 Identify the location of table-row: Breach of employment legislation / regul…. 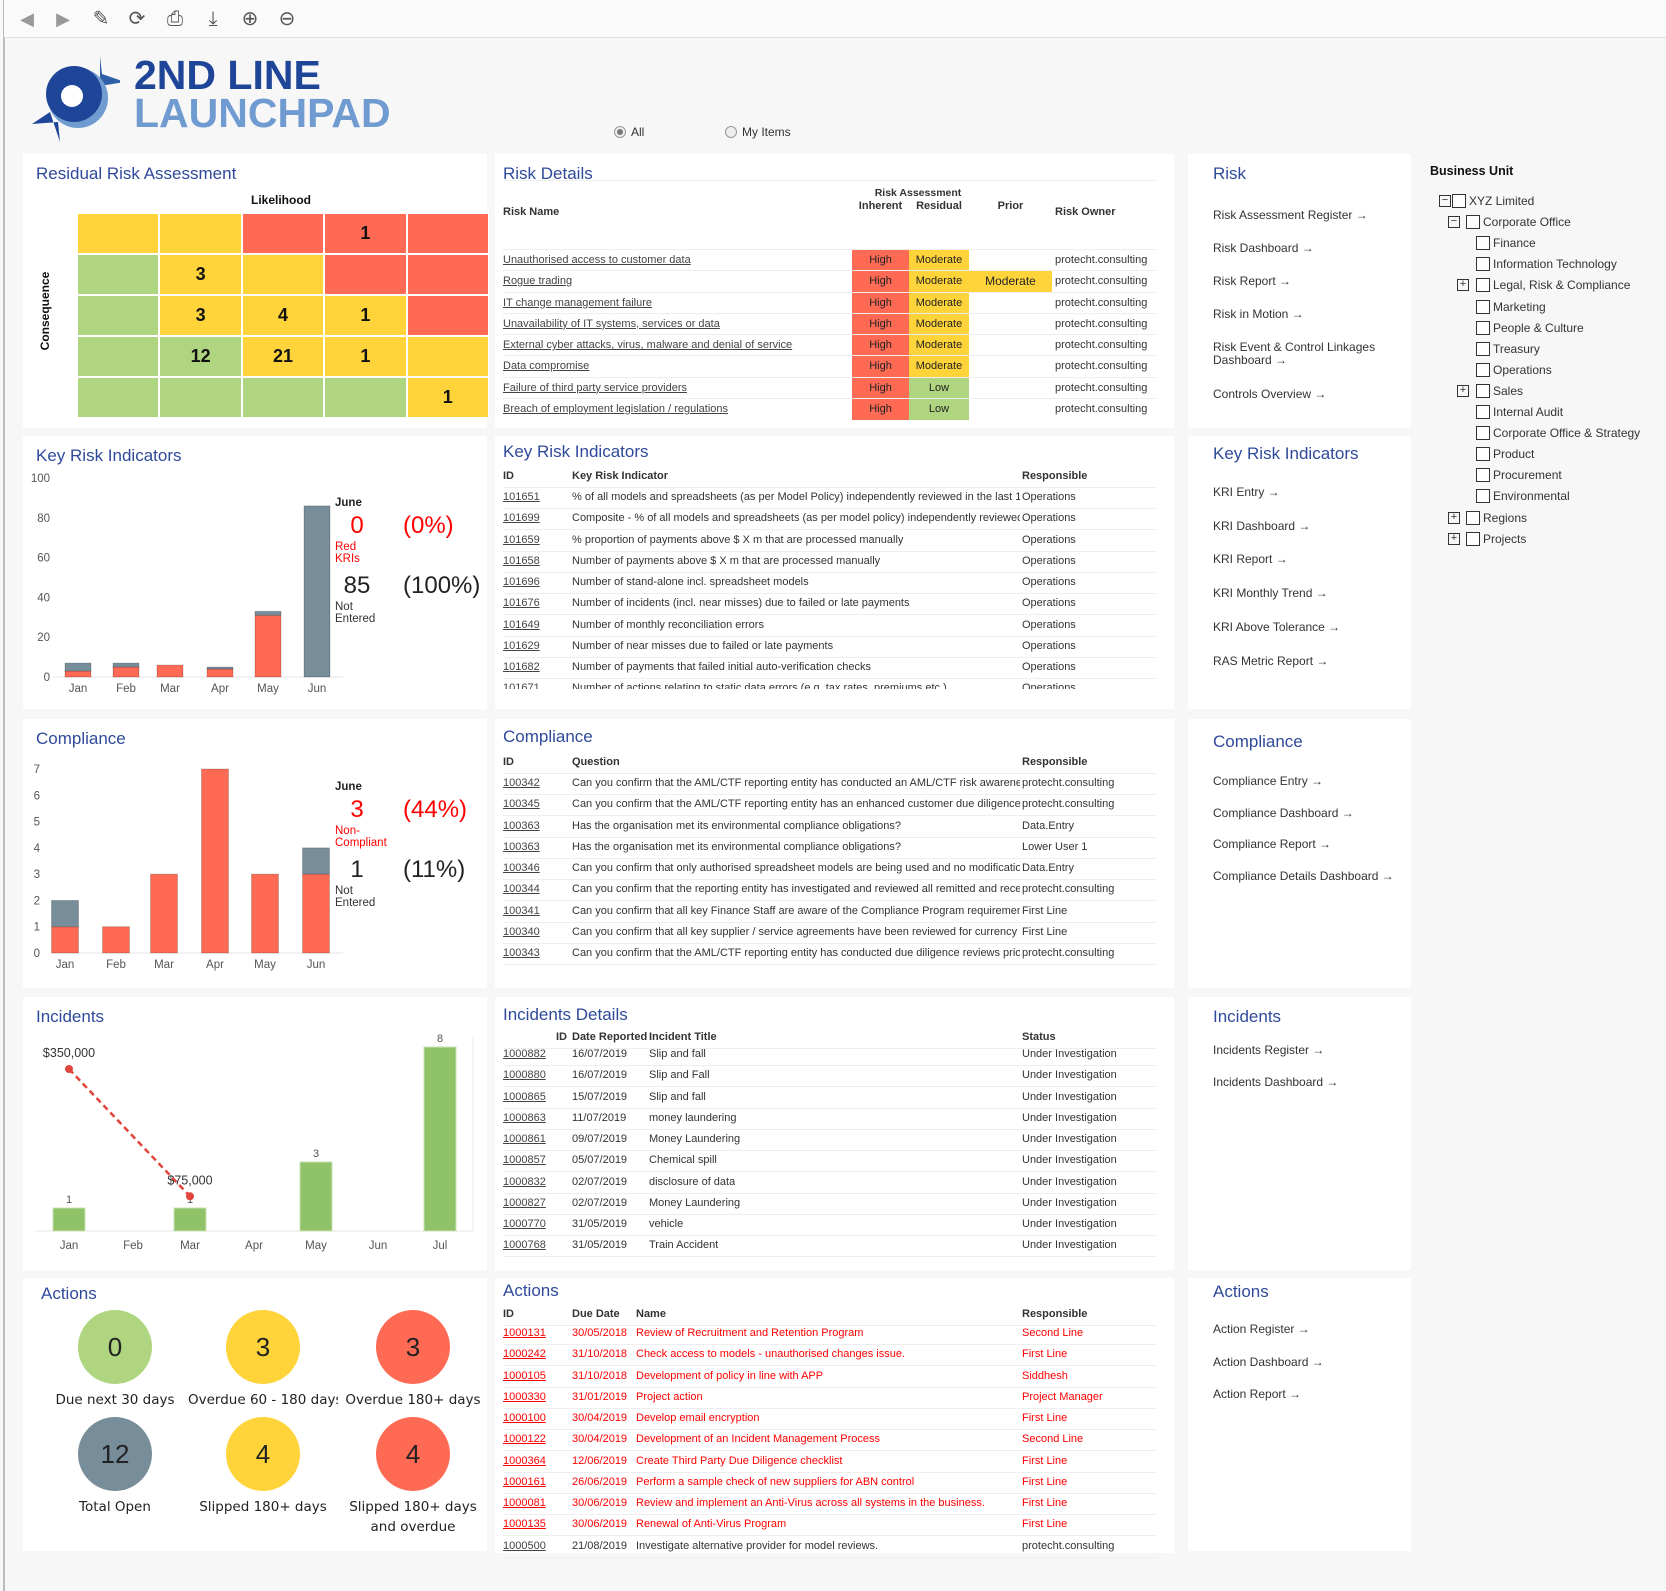
(834, 409).